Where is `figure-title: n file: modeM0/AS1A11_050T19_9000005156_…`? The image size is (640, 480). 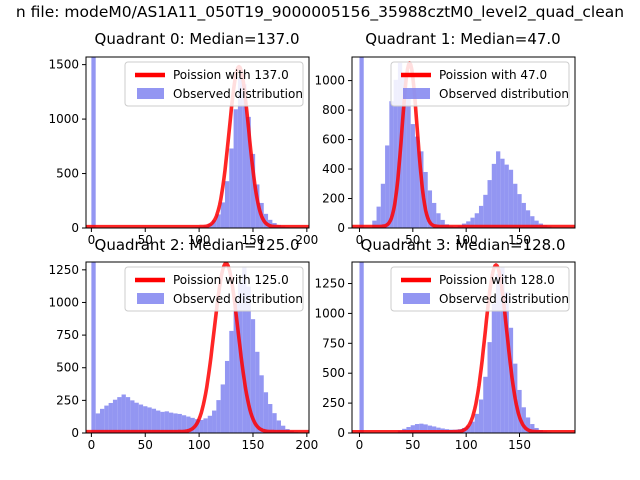 figure-title: n file: modeM0/AS1A11_050T19_9000005156_… is located at coordinates (320, 14).